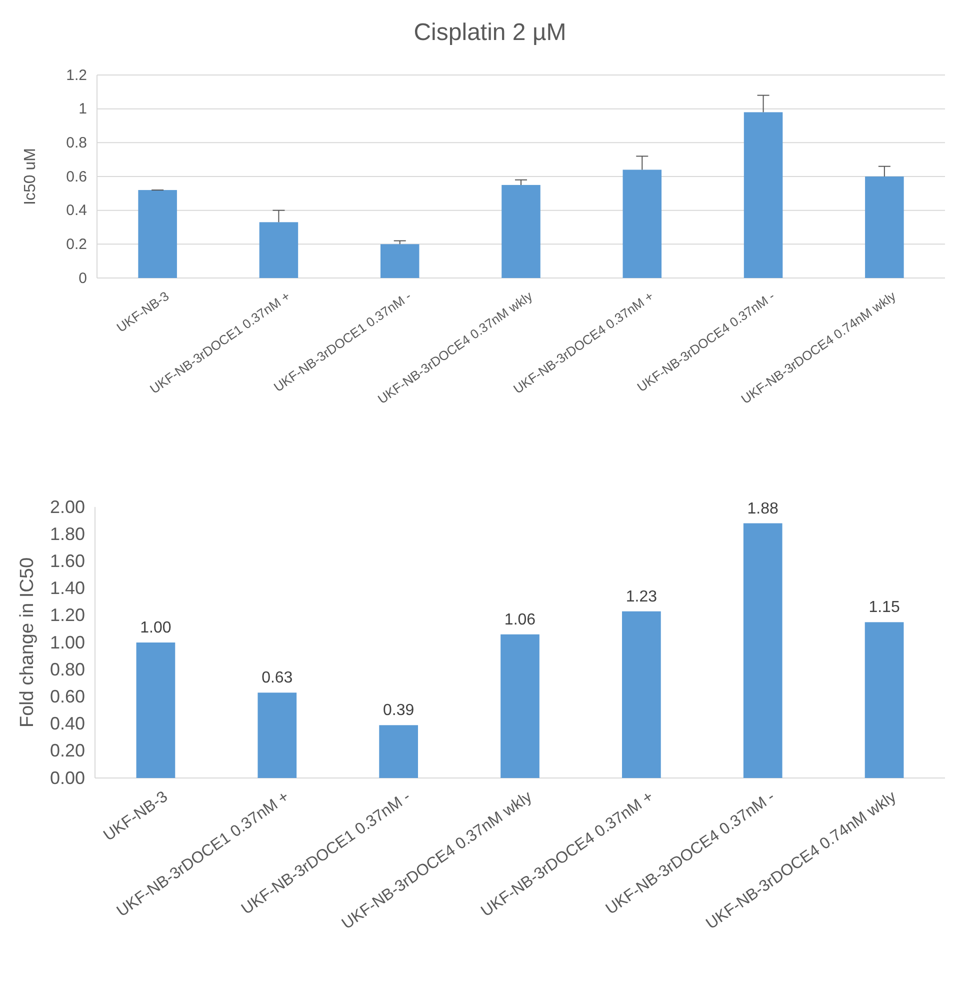 The width and height of the screenshot is (965, 985). Describe the element at coordinates (82, 278) in the screenshot. I see `y-tick-label: 0` at that location.